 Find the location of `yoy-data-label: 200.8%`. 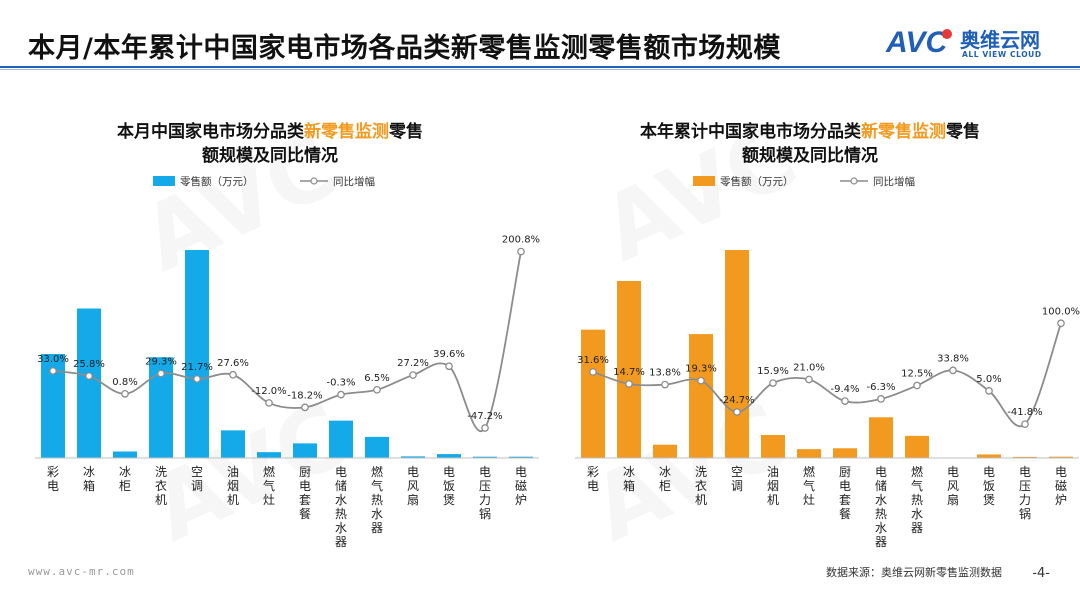

yoy-data-label: 200.8% is located at coordinates (521, 240).